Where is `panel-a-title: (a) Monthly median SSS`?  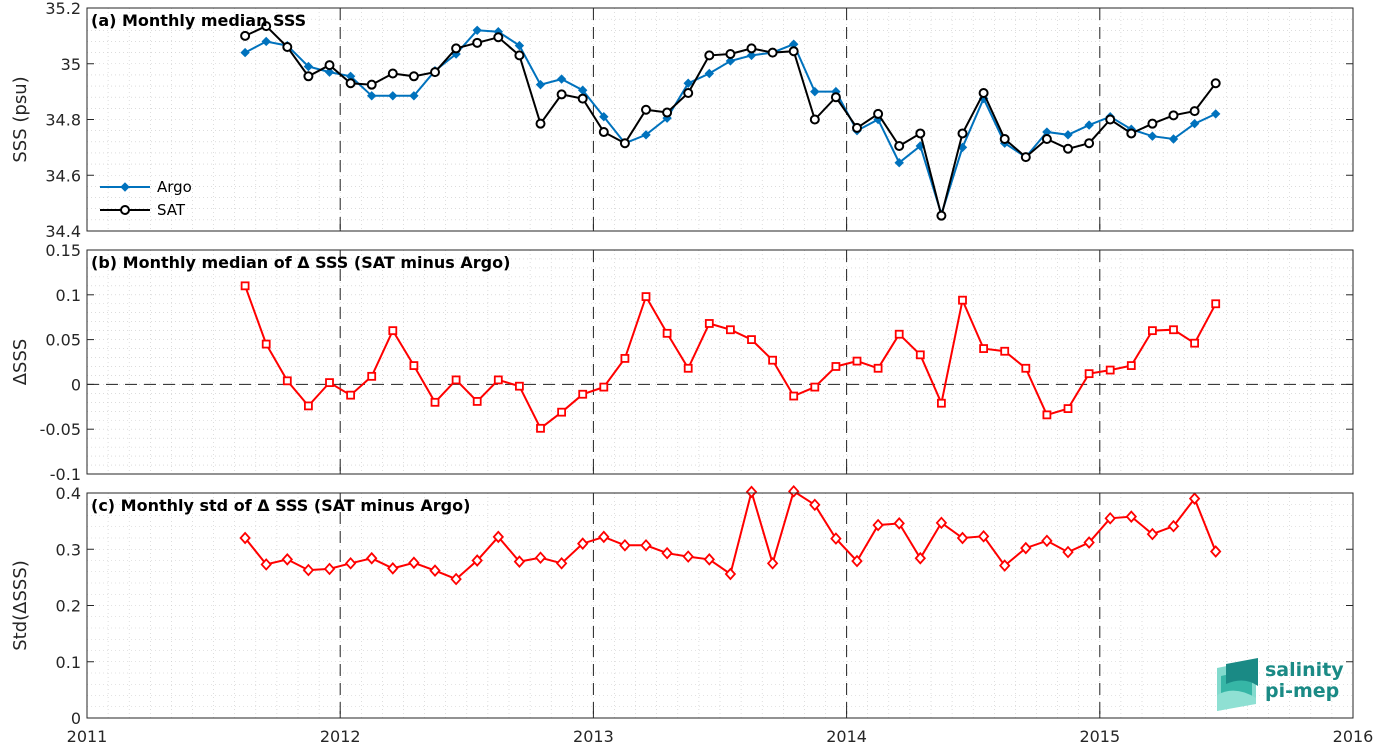 panel-a-title: (a) Monthly median SSS is located at coordinates (198, 20).